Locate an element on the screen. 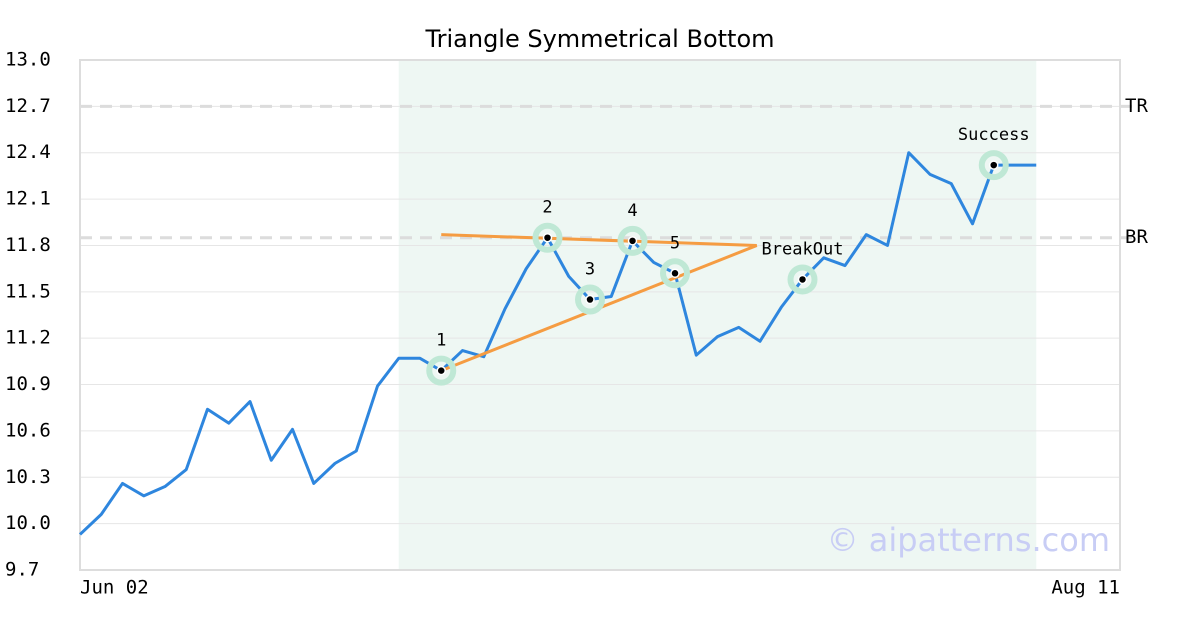  y-tick-label: 10.9 is located at coordinates (28, 384).